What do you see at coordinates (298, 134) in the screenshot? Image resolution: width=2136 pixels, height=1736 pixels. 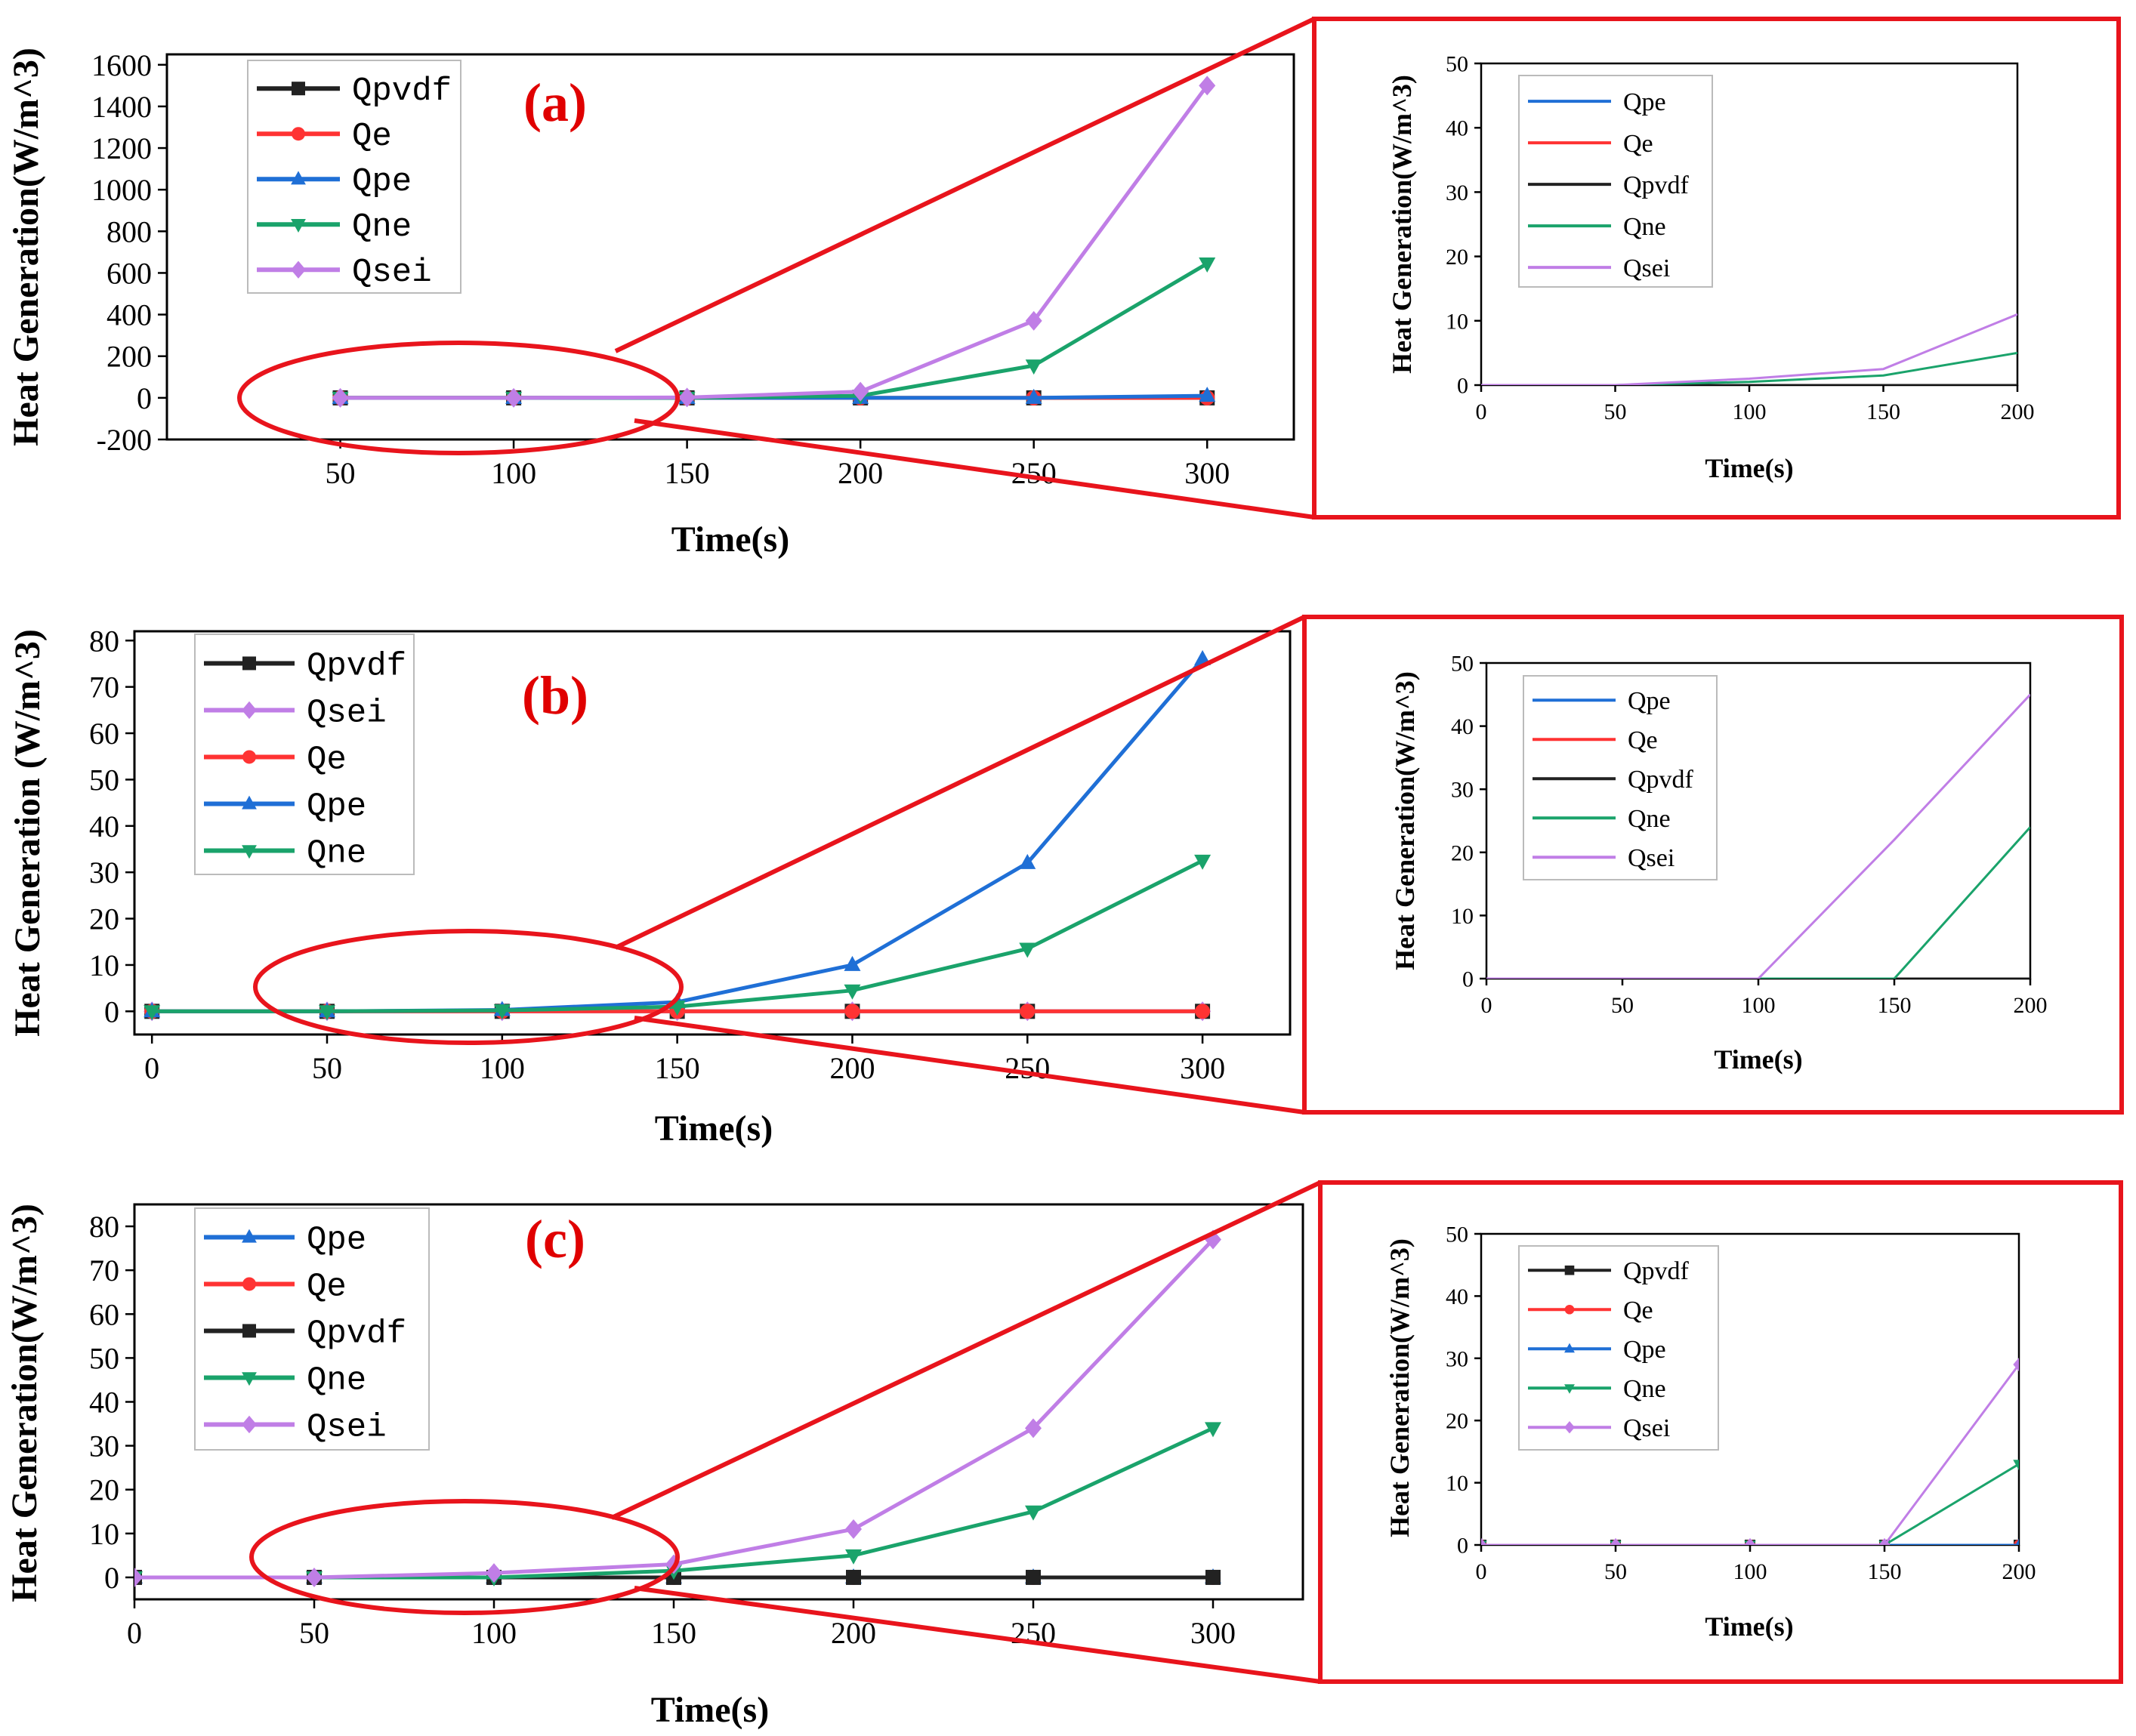 I see `panel-a-legend-marker-qe` at bounding box center [298, 134].